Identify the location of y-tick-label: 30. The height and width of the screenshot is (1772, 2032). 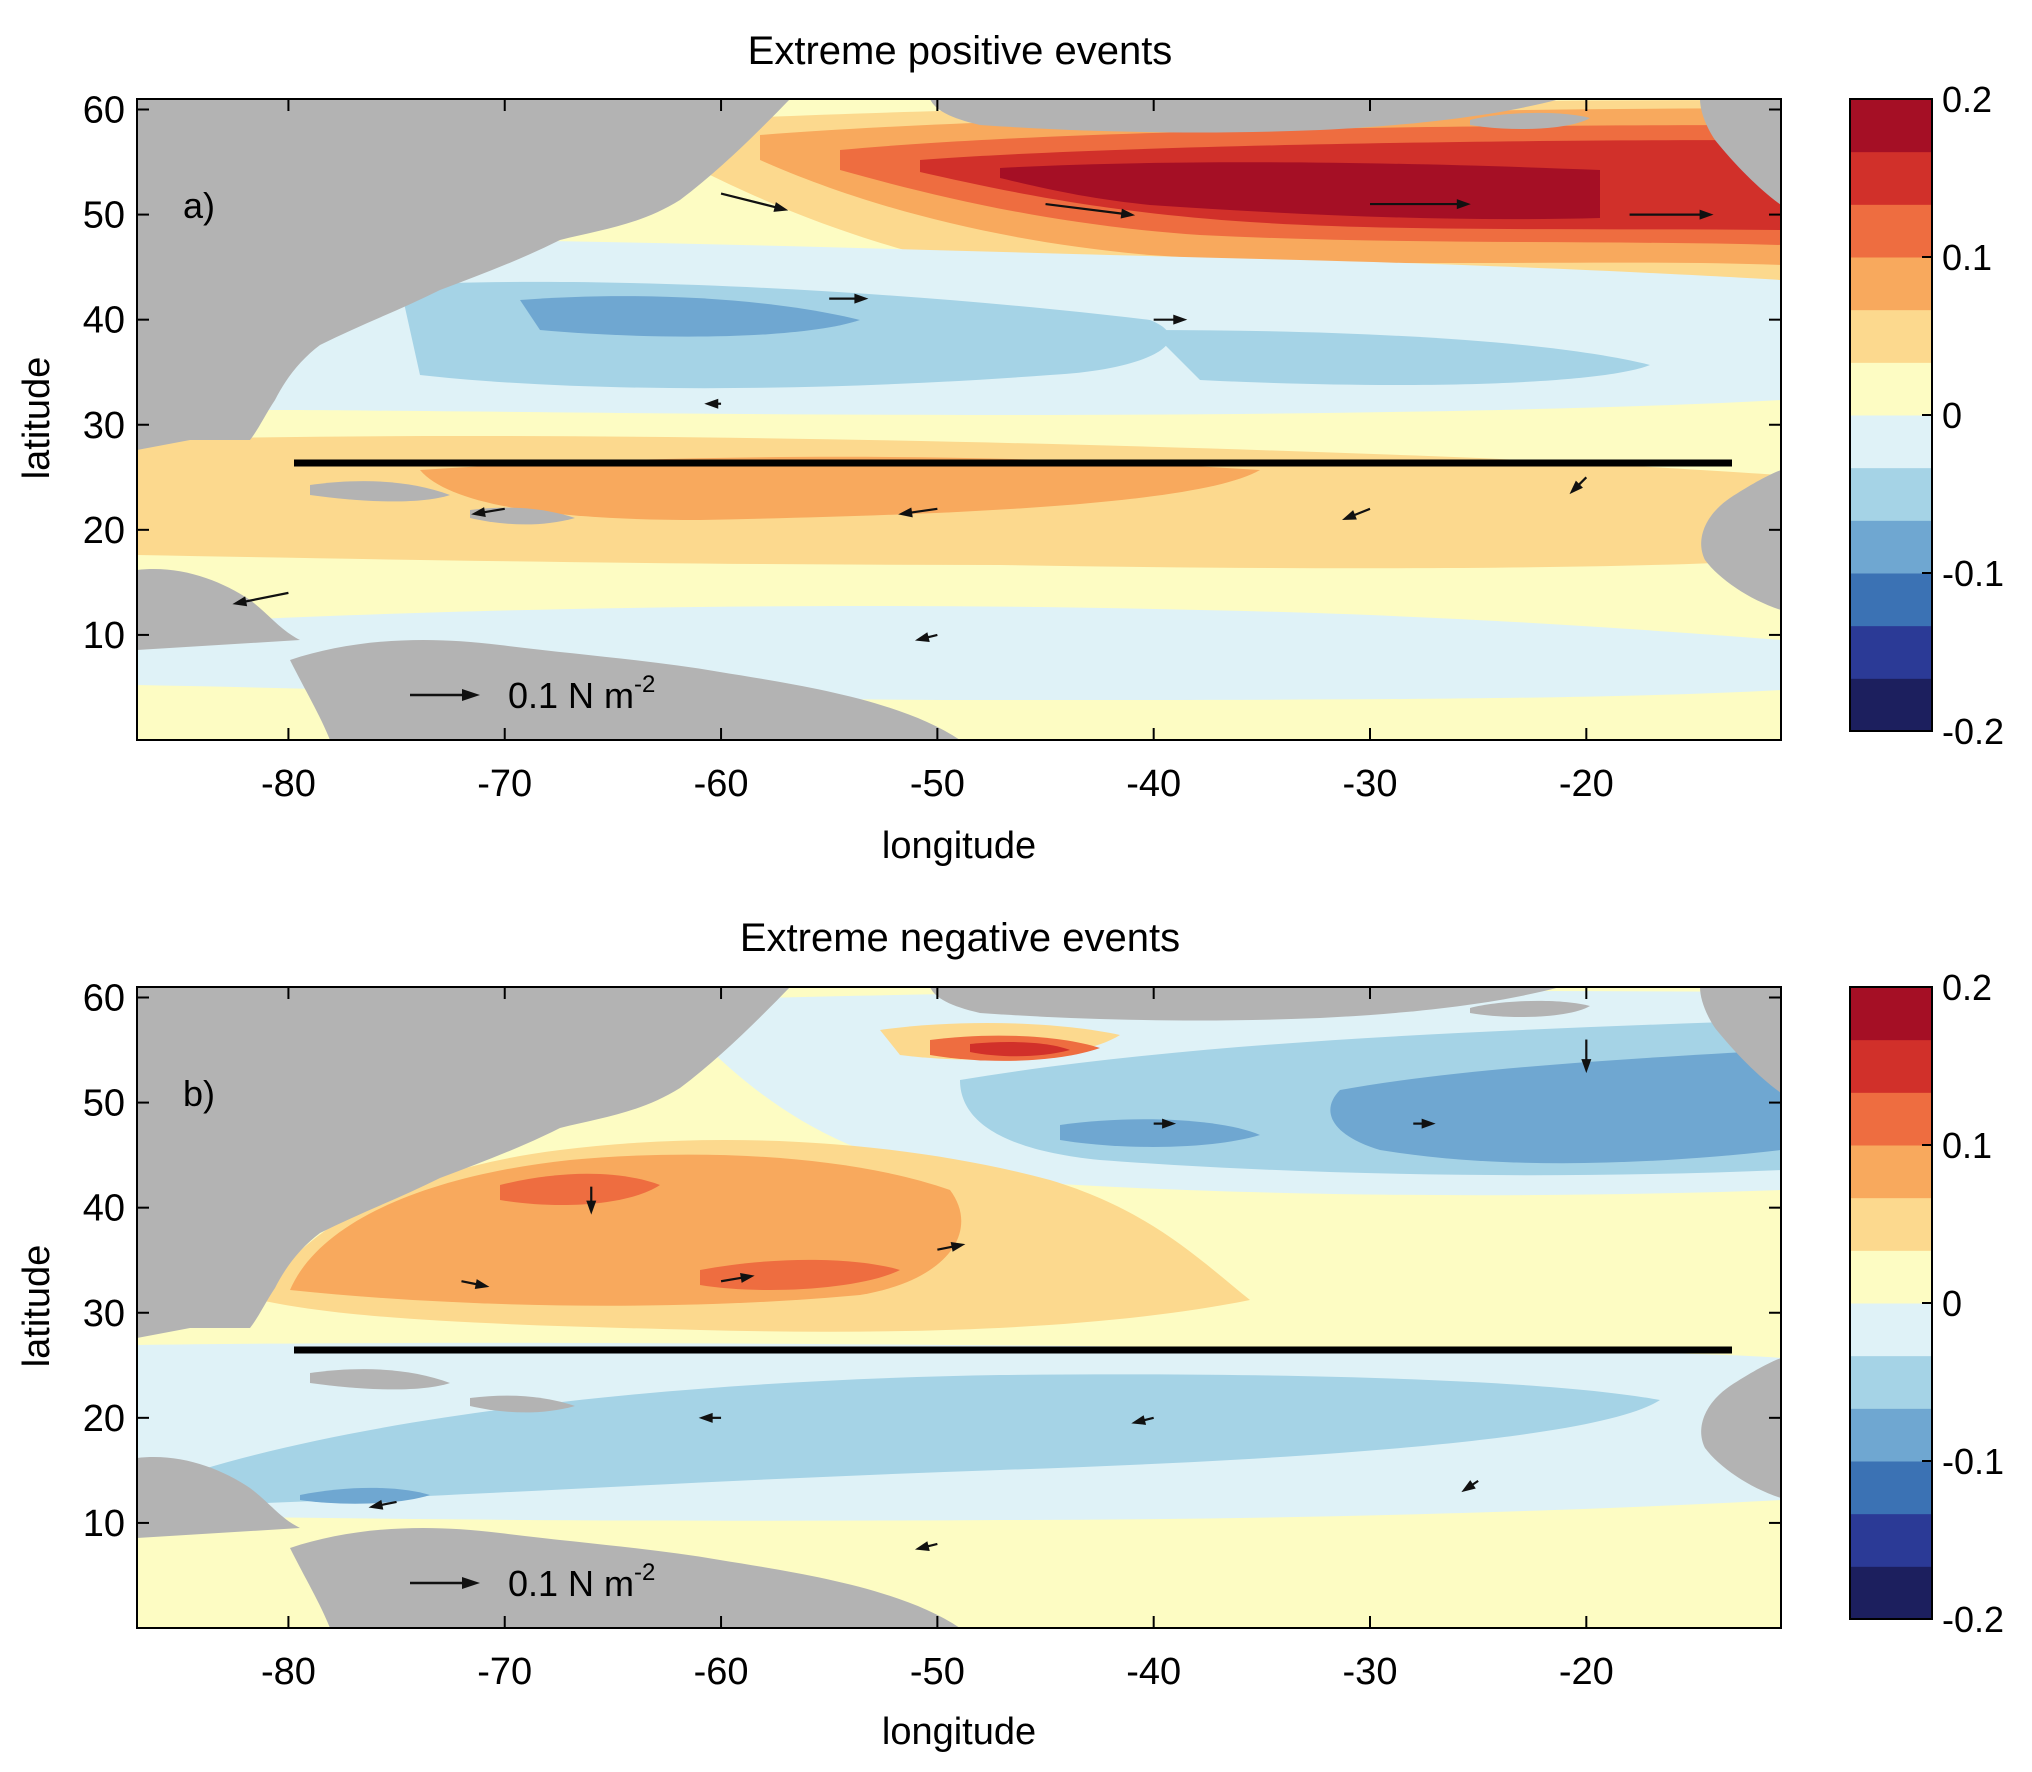
(104, 1314).